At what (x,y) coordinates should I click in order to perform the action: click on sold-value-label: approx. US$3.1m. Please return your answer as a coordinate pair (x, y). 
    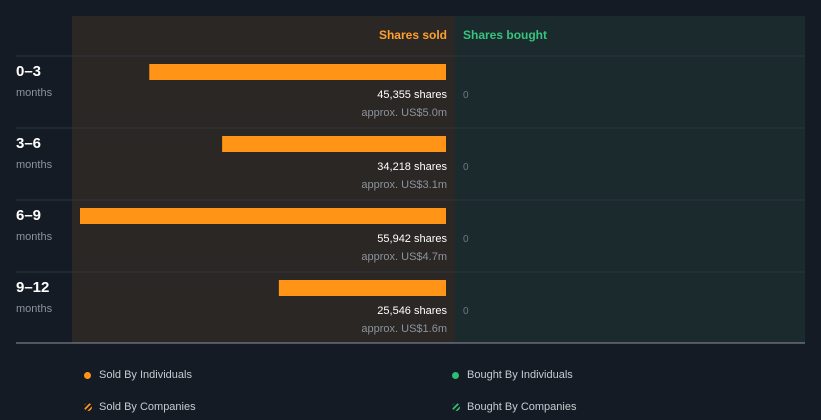
    Looking at the image, I should click on (404, 185).